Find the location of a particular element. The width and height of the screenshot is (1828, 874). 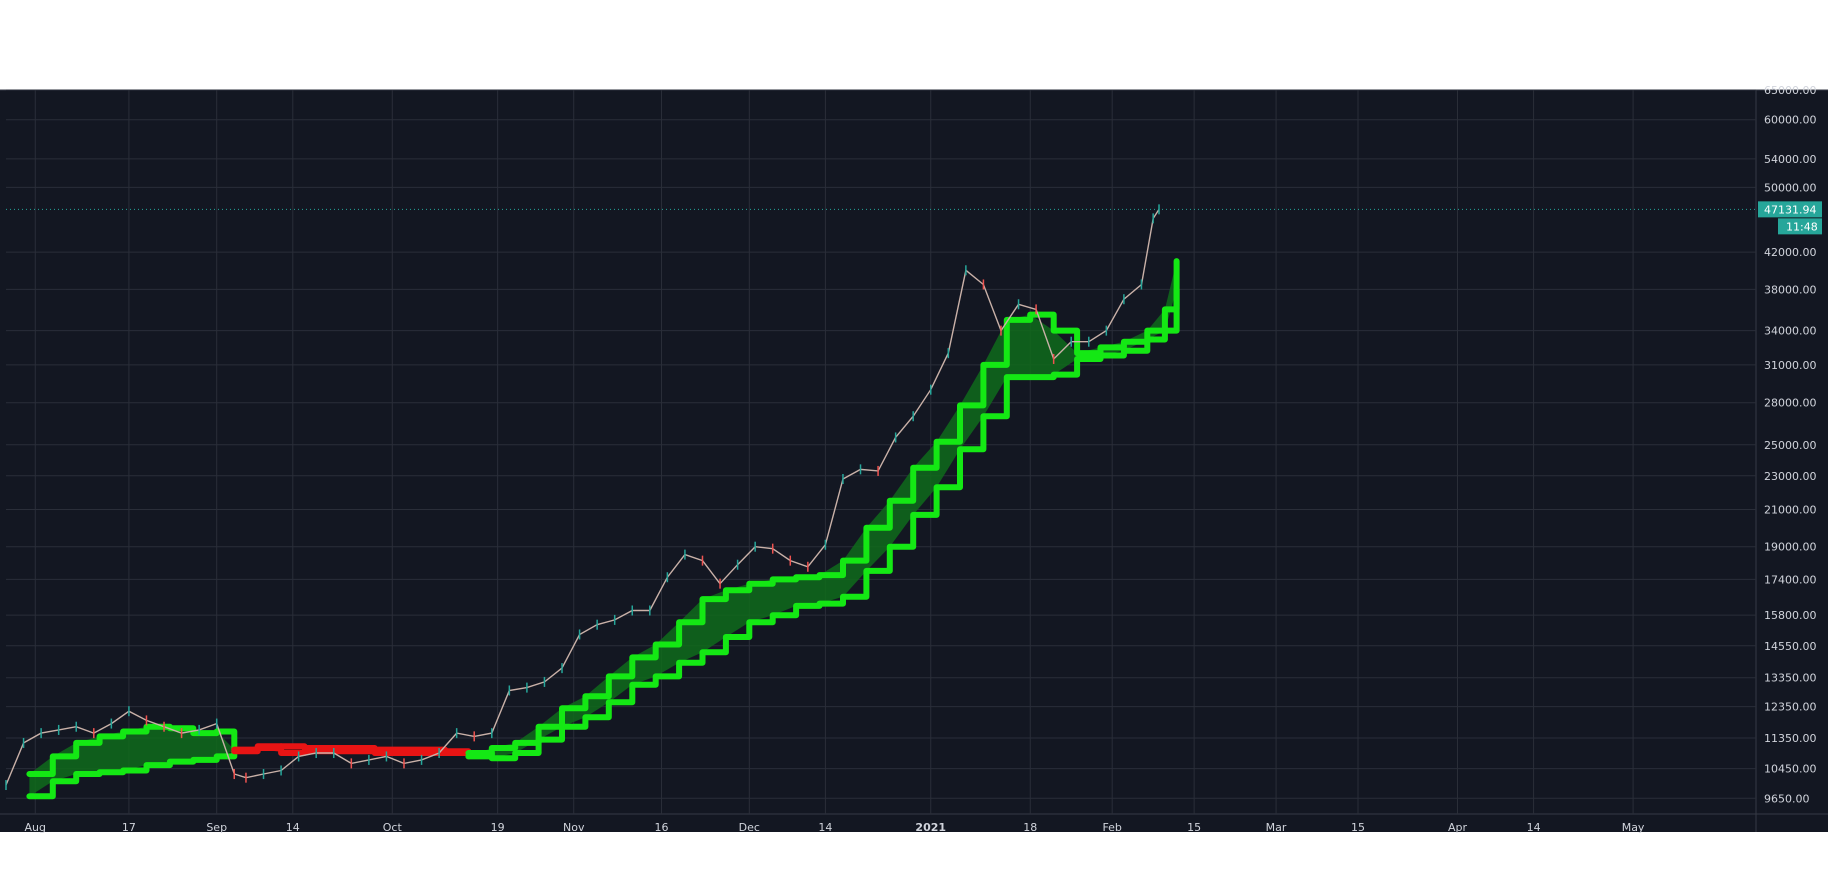

y-tick-label: 19000.00 is located at coordinates (1790, 547).